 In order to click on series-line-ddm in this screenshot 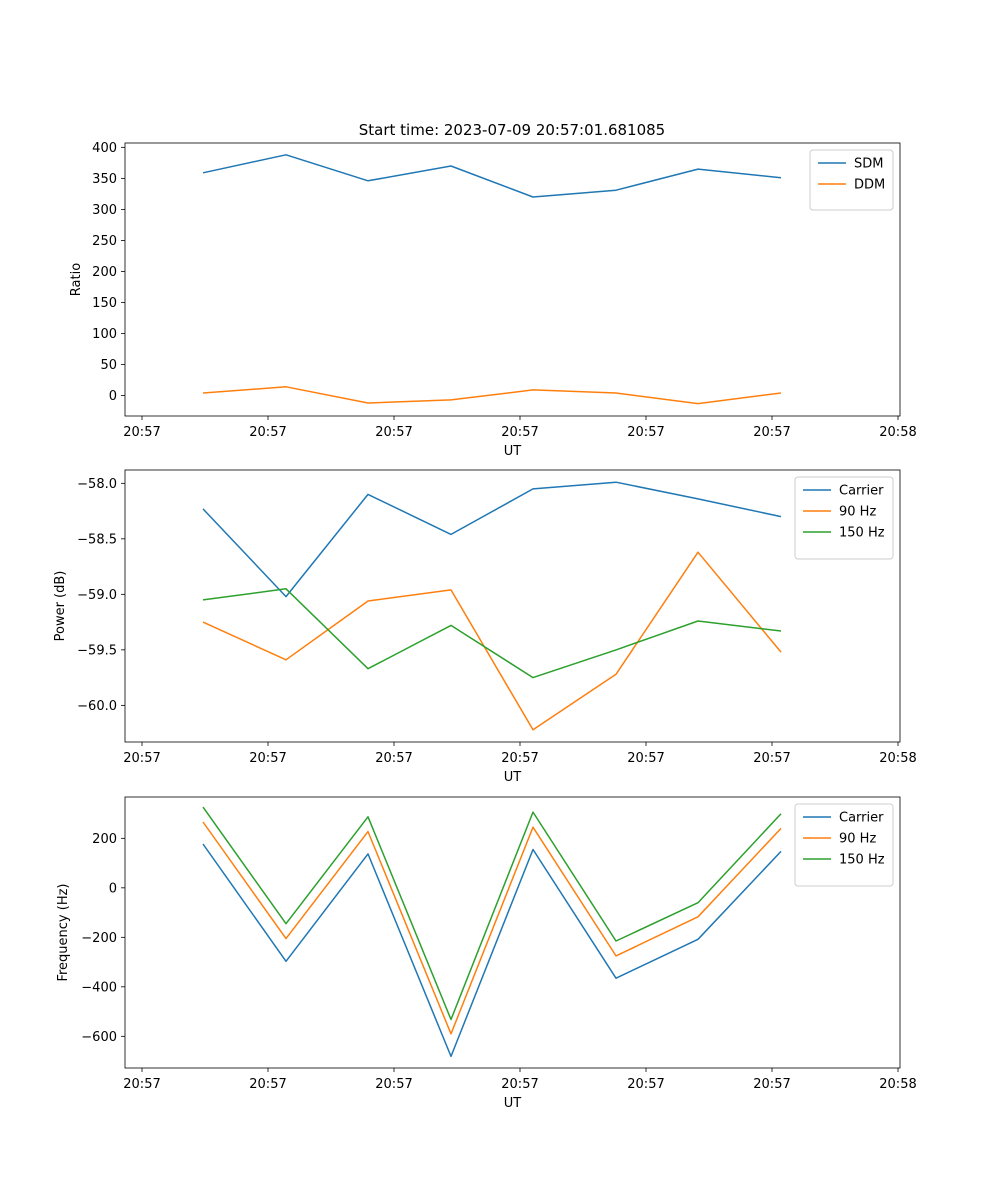, I will do `click(492, 395)`.